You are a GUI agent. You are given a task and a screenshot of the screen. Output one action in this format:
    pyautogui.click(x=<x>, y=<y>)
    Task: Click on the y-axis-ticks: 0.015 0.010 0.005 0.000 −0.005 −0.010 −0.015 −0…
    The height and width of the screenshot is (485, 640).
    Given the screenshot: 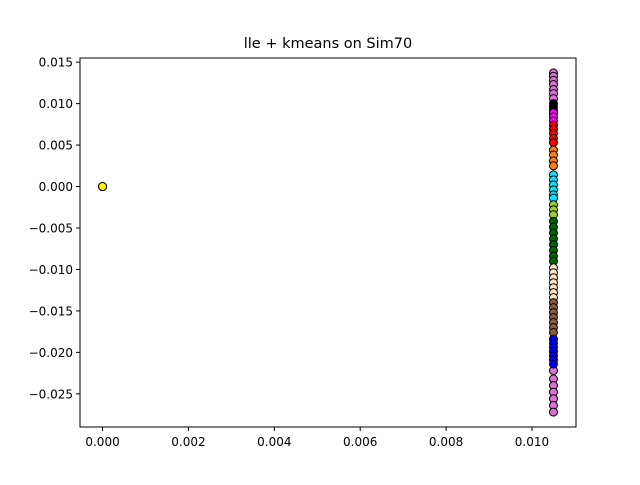 What is the action you would take?
    pyautogui.click(x=54, y=228)
    